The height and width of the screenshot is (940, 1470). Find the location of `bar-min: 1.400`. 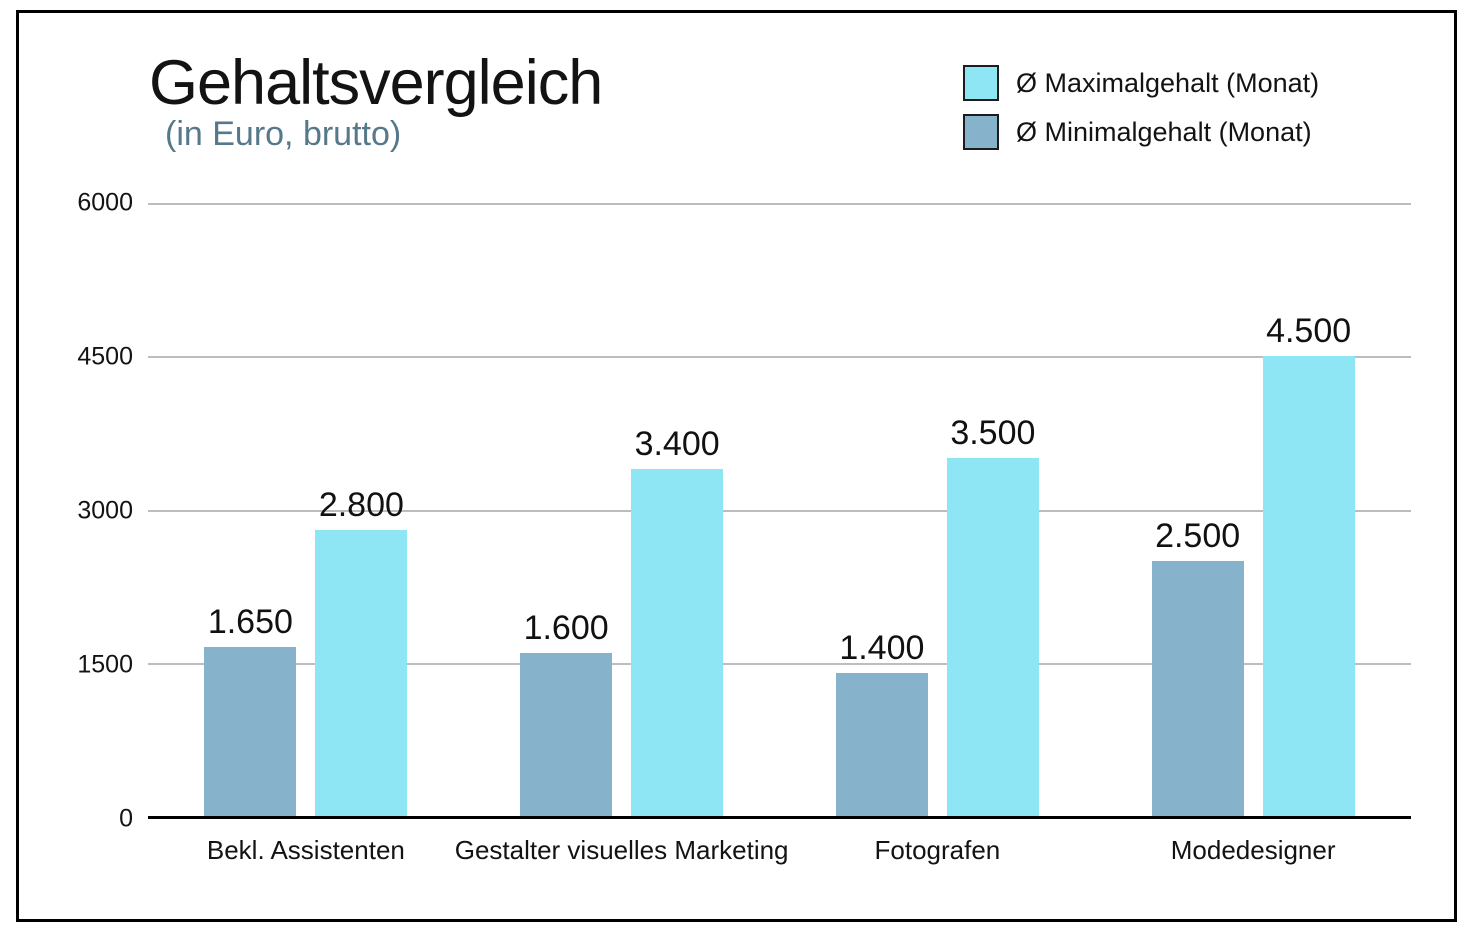

bar-min: 1.400 is located at coordinates (881, 723).